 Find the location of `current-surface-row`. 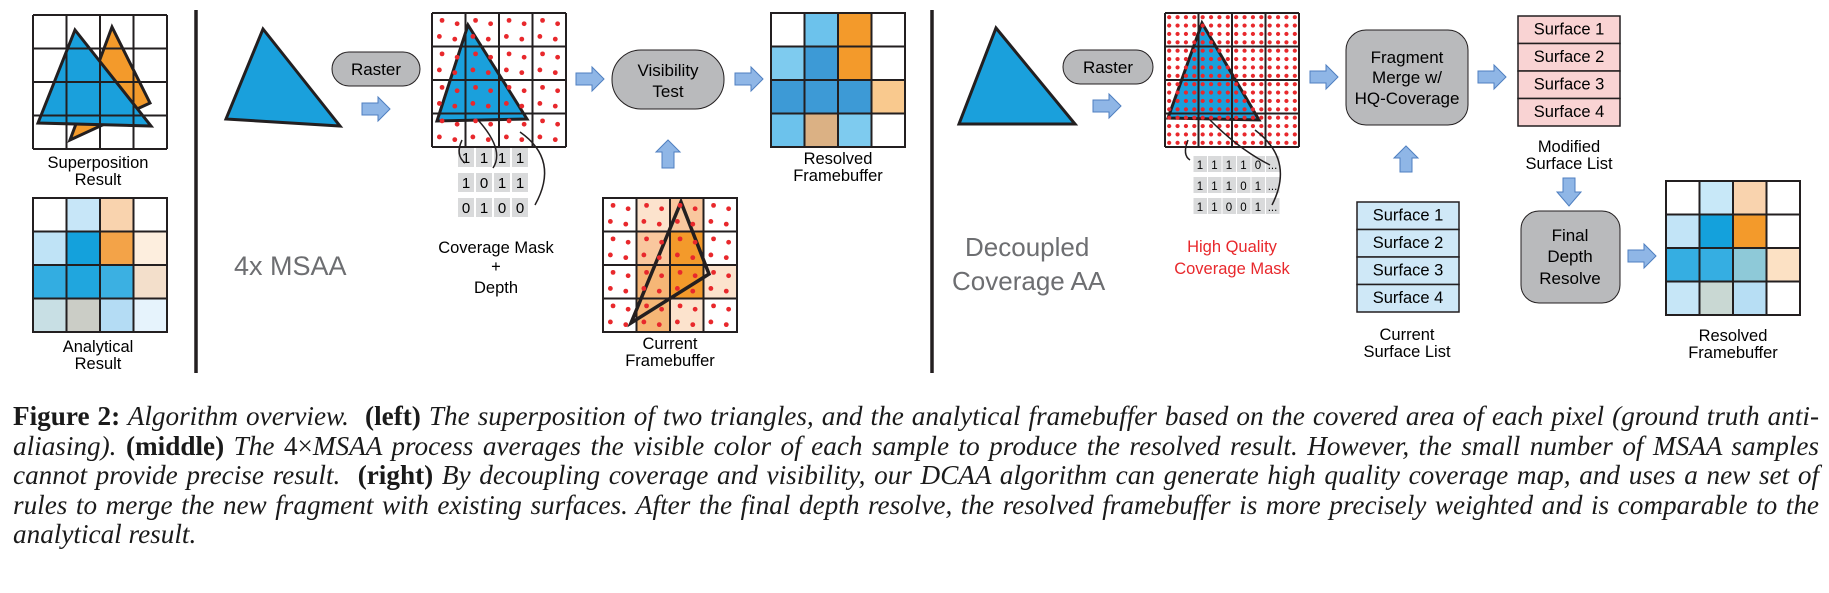

current-surface-row is located at coordinates (1408, 243).